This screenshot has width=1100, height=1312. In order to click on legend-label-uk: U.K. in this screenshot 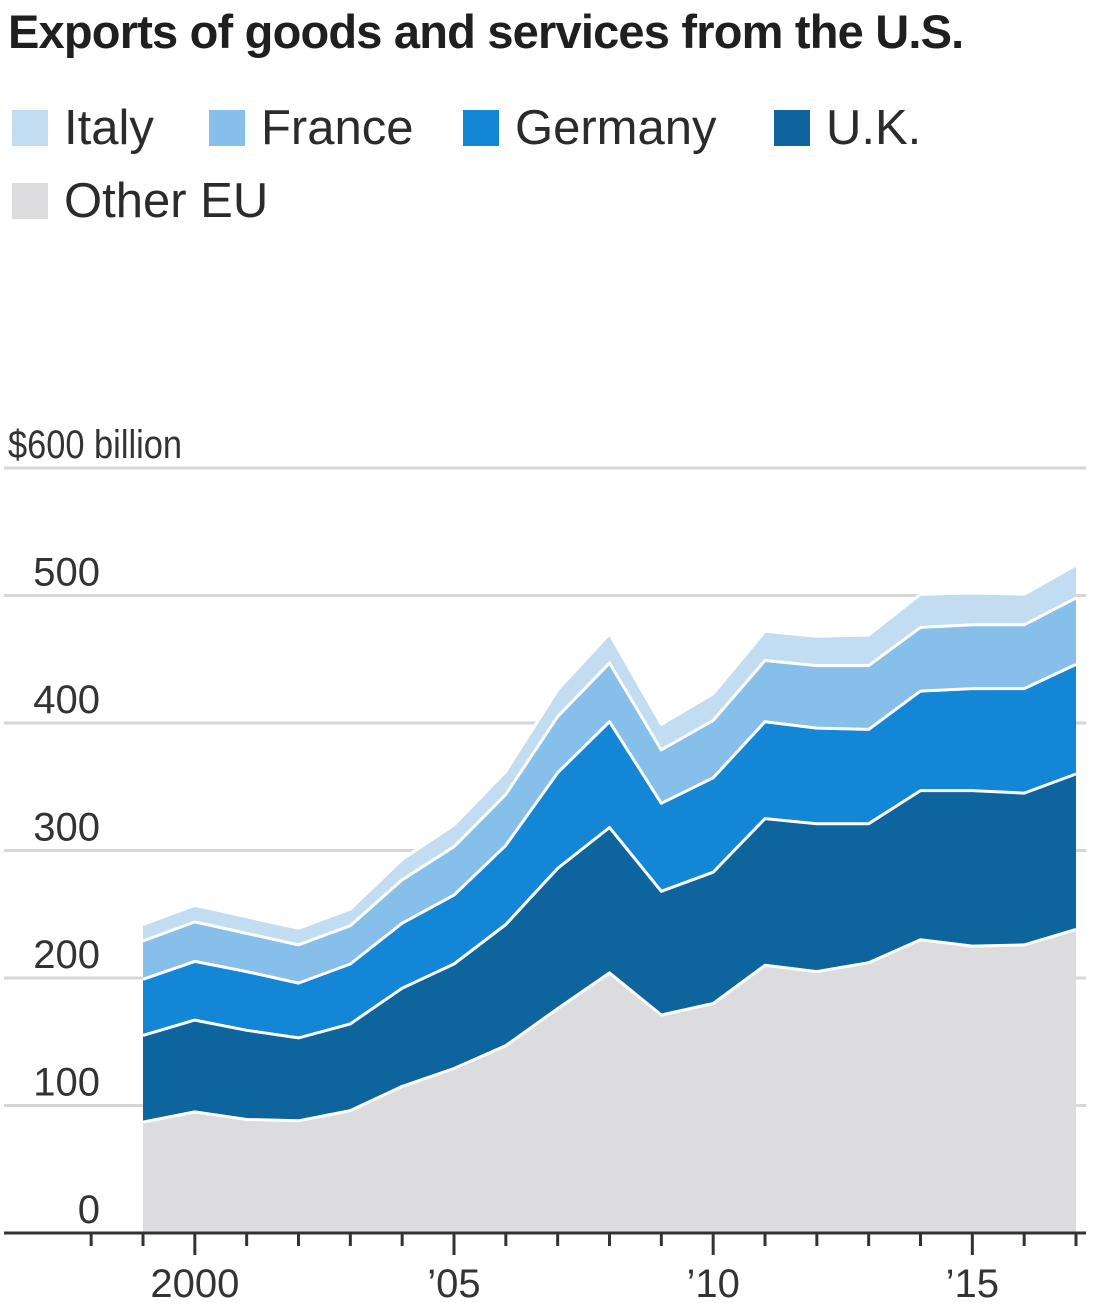, I will do `click(874, 128)`.